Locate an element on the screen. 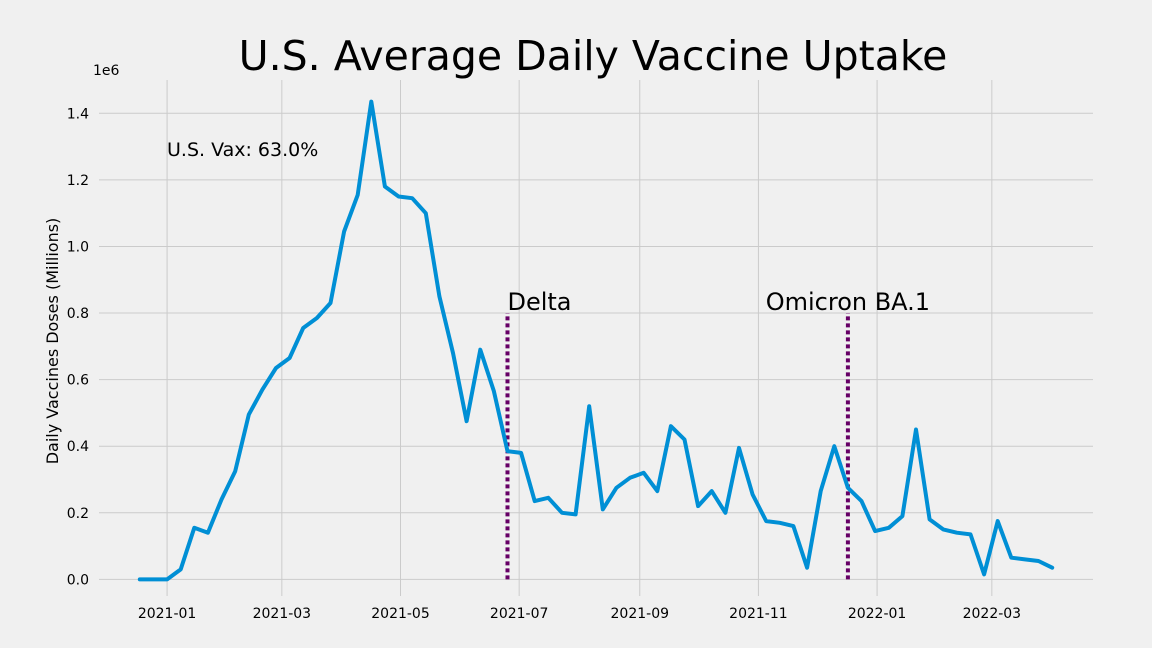  x-tick-label: 2021-03 is located at coordinates (282, 614).